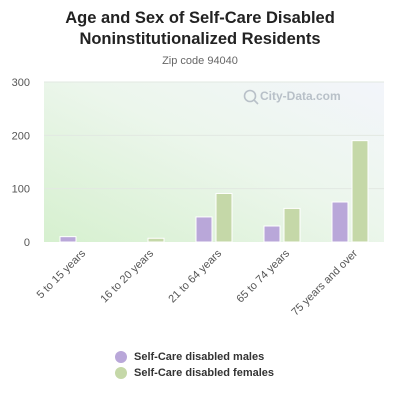  Describe the element at coordinates (21, 83) in the screenshot. I see `y-tick-label: 300` at that location.